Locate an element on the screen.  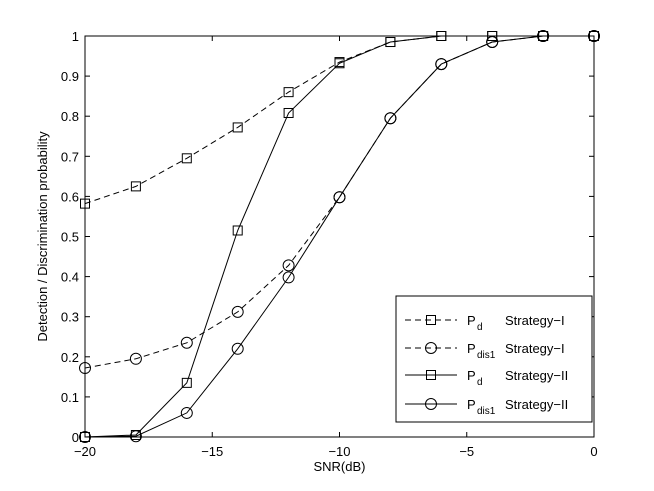
y-tick-label: 0.6 is located at coordinates (70, 196).